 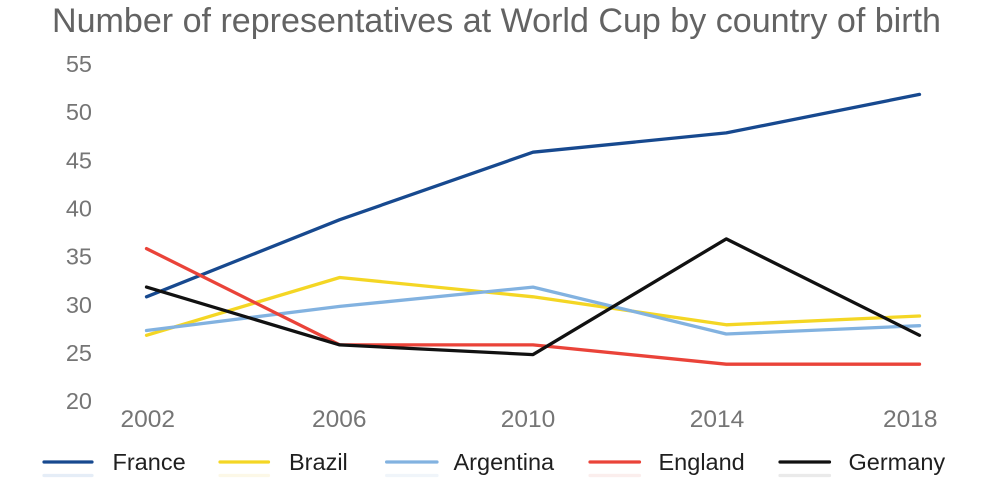 I want to click on svg-text: 30, so click(x=79, y=305).